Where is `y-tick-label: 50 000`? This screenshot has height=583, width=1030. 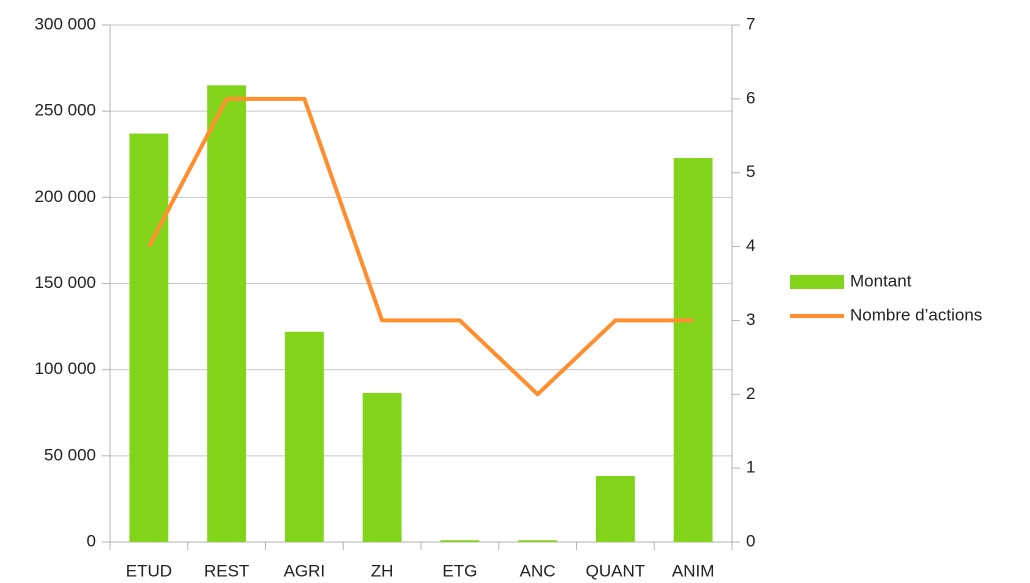
y-tick-label: 50 000 is located at coordinates (70, 454).